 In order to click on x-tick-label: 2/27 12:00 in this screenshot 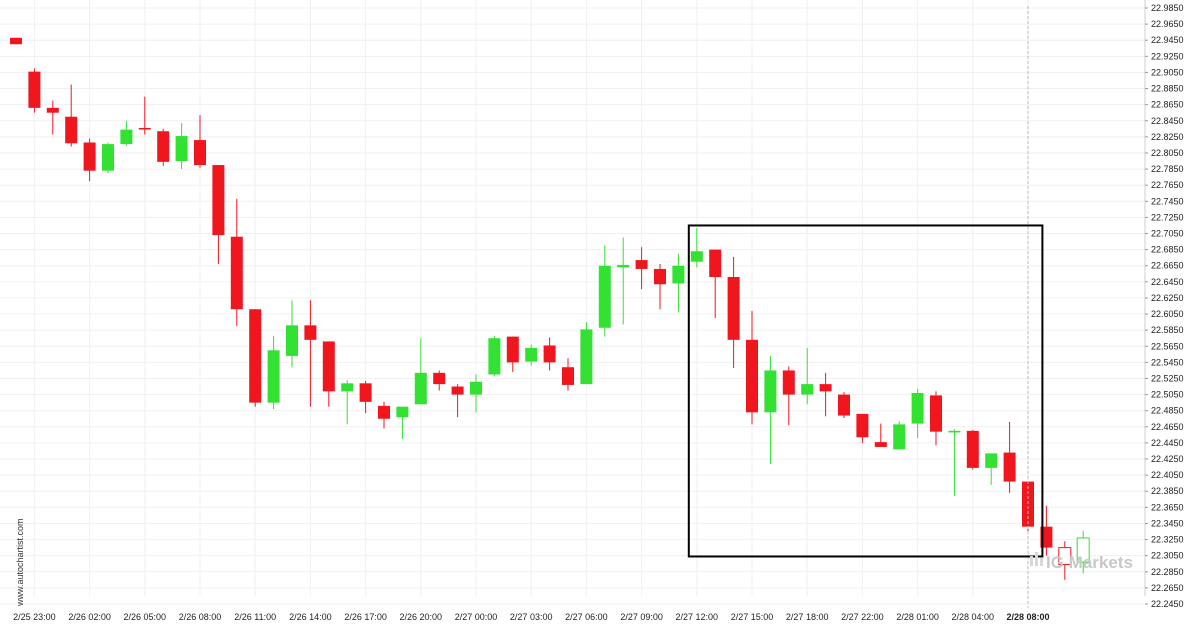, I will do `click(697, 617)`.